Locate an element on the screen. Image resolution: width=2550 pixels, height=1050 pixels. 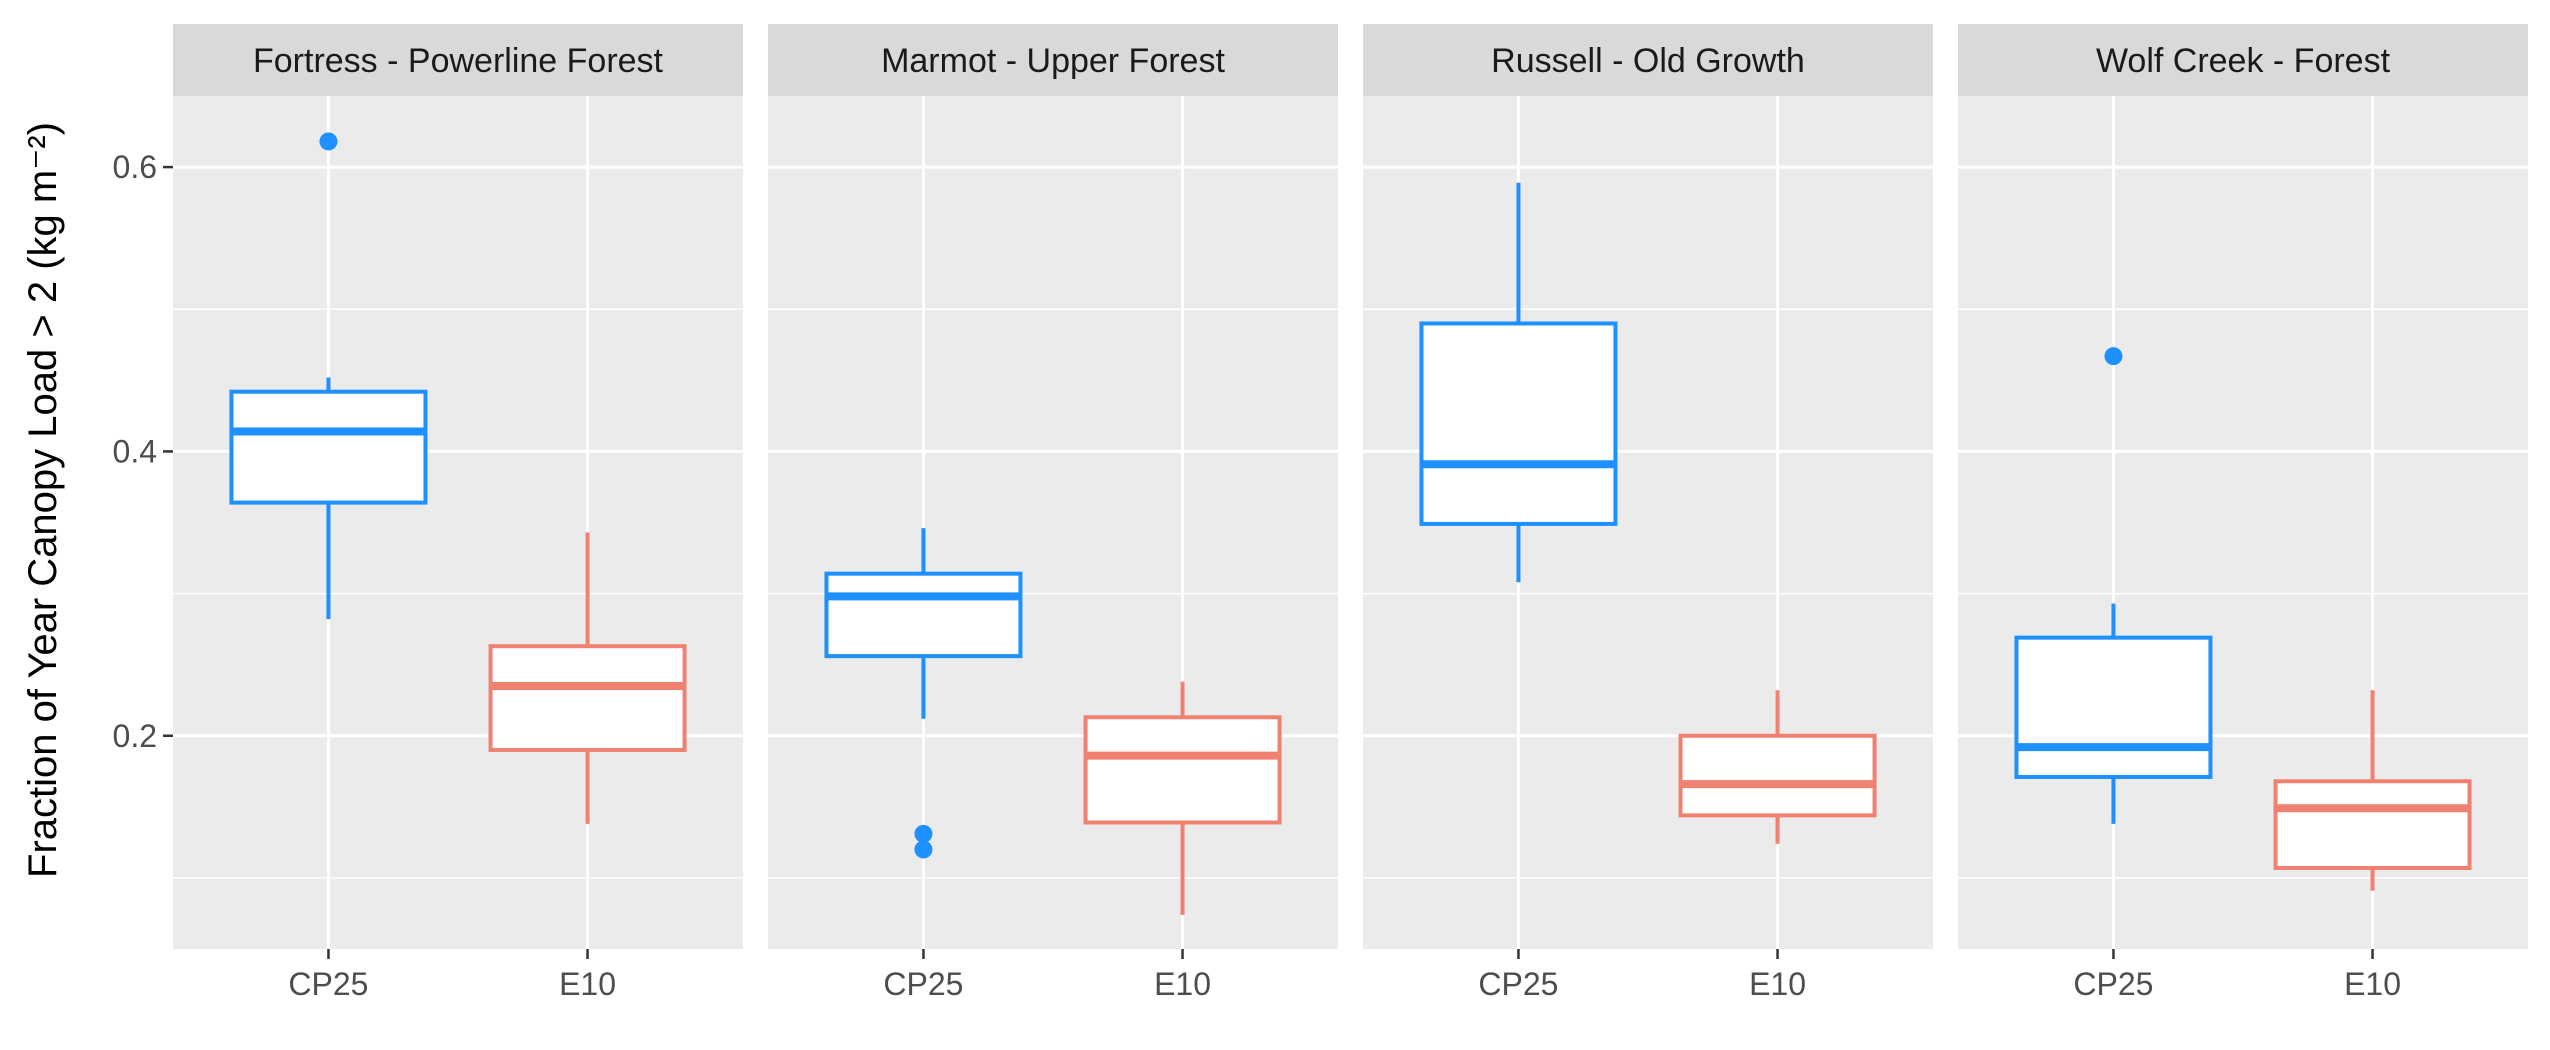
facet-title: Wolf Creek - Forest is located at coordinates (2243, 61).